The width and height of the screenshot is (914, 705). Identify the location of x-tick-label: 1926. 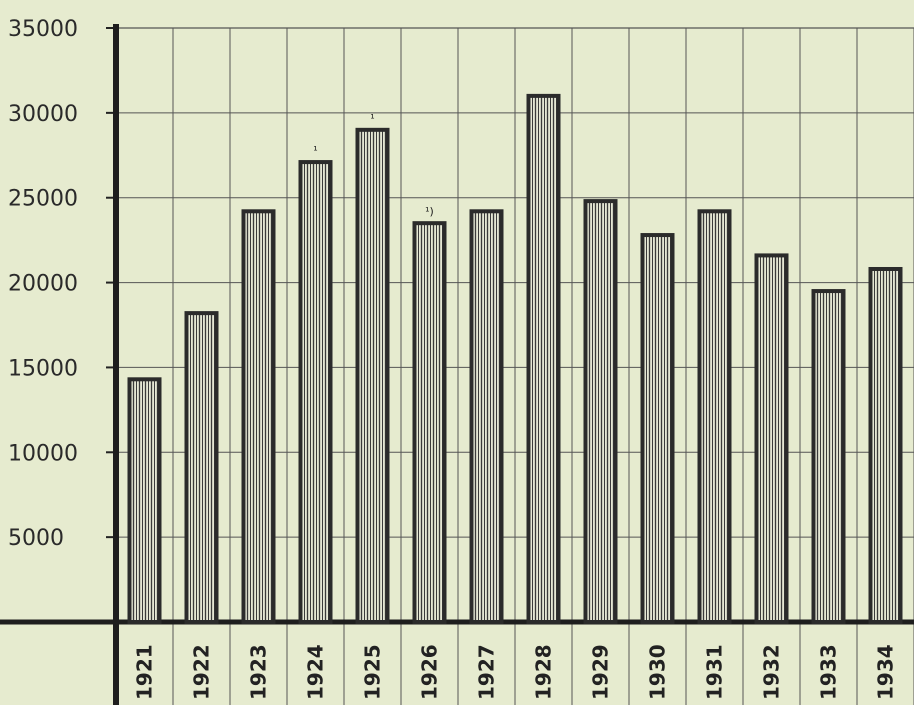
(430, 672).